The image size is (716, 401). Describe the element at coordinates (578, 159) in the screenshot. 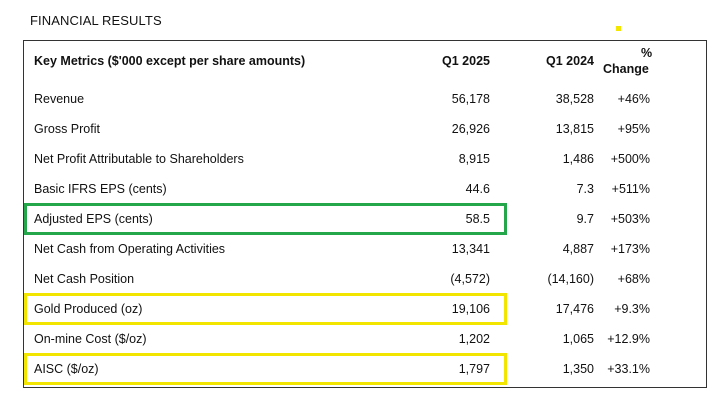

I see `row-2-q1-2024: 1,486` at that location.